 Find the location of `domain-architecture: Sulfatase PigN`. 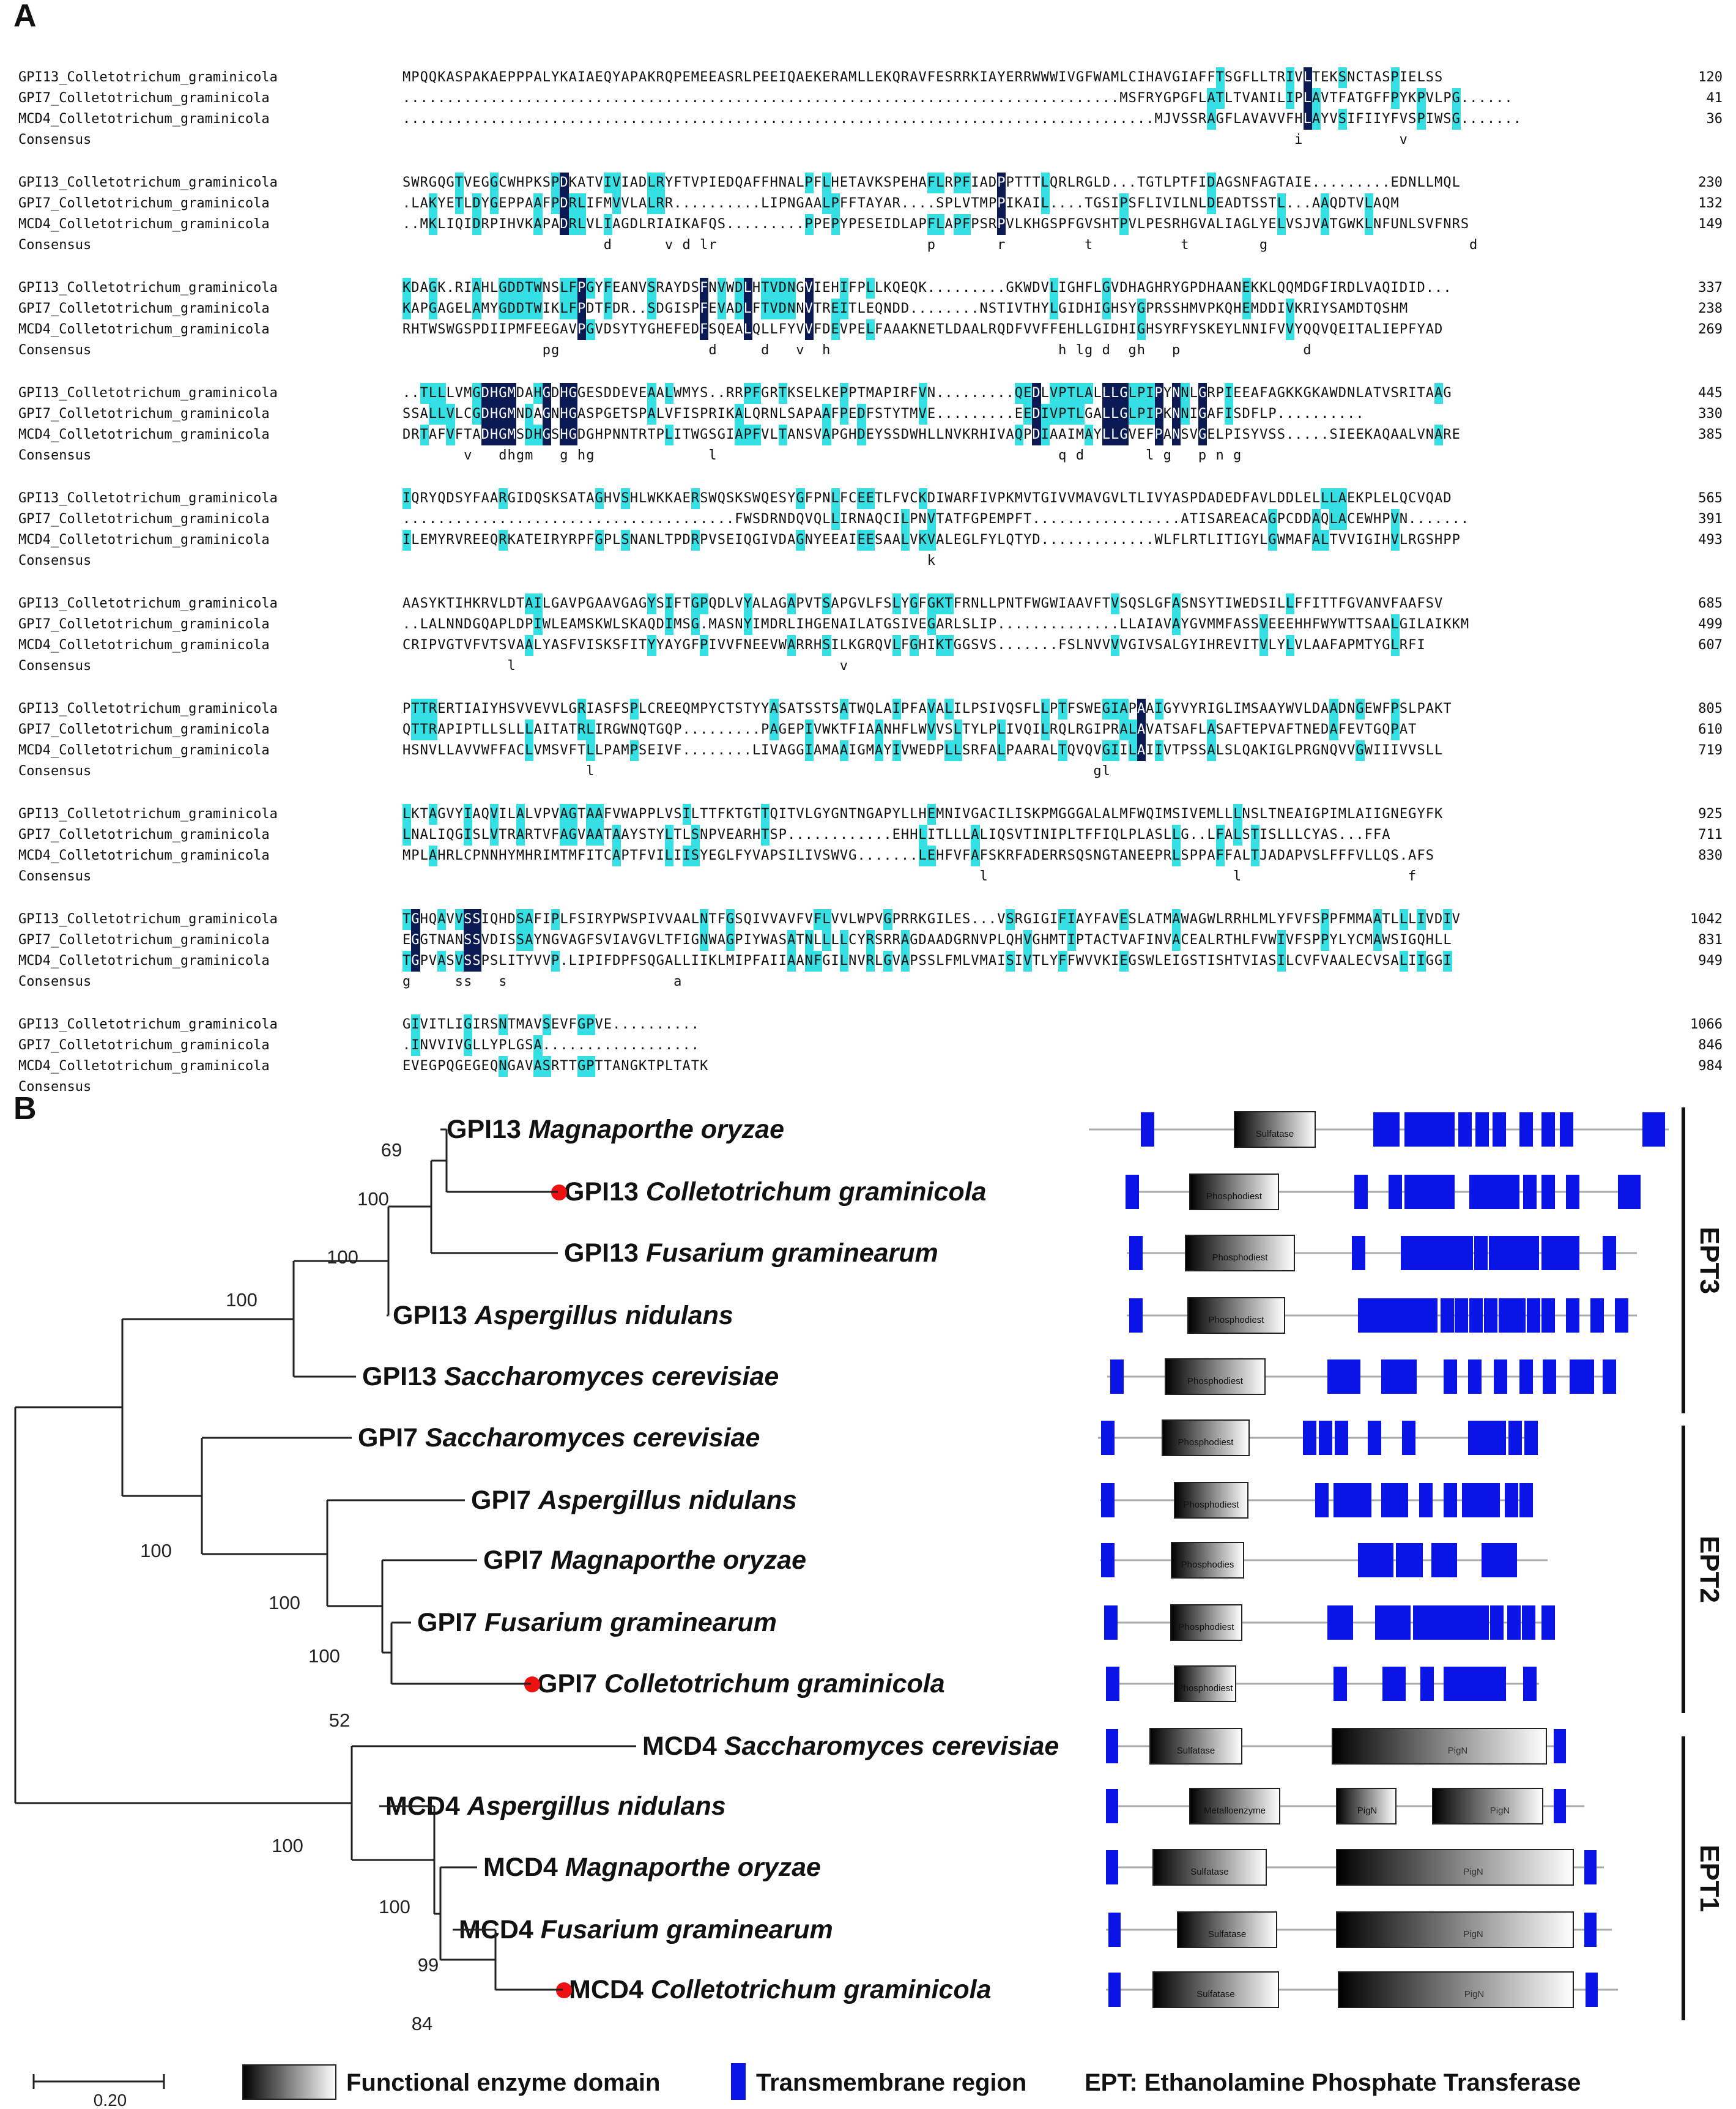

domain-architecture: Sulfatase PigN is located at coordinates (1362, 1989).